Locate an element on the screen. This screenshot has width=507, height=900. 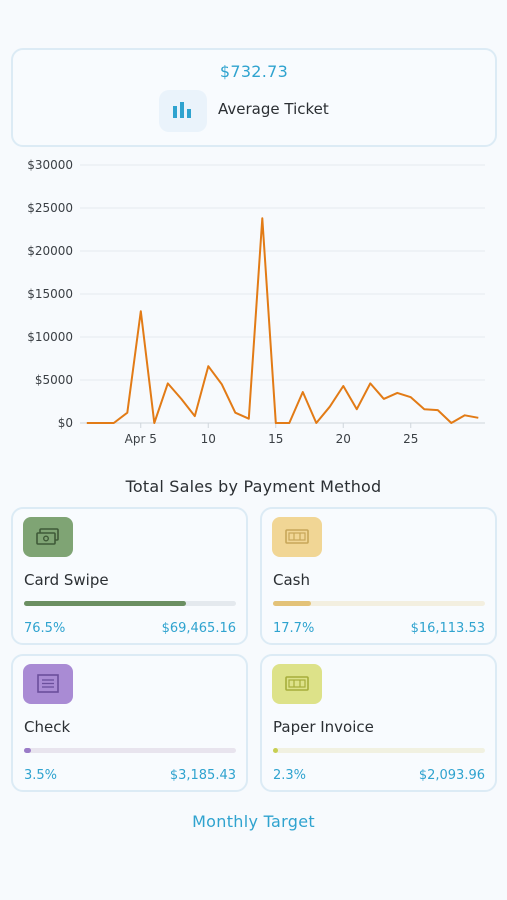
payment-method-name: Paper Invoice is located at coordinates (323, 727).